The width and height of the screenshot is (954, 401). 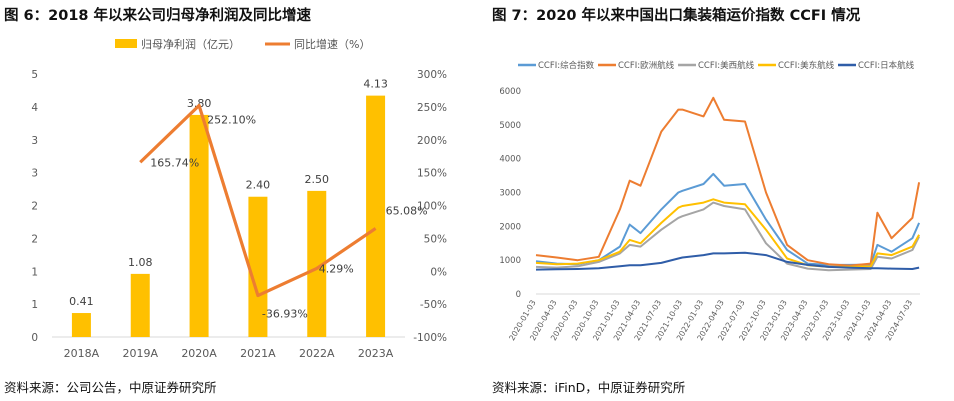 I want to click on legend-label: CCFI:日本航线, so click(x=886, y=65).